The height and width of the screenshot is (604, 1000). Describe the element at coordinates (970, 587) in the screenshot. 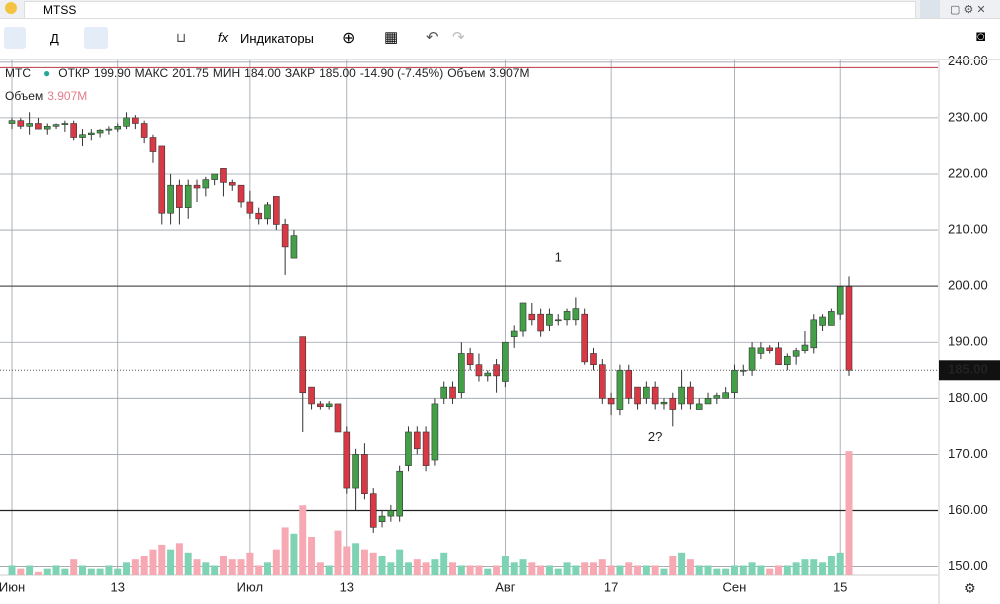

I see `settings-icon: ⚙` at that location.